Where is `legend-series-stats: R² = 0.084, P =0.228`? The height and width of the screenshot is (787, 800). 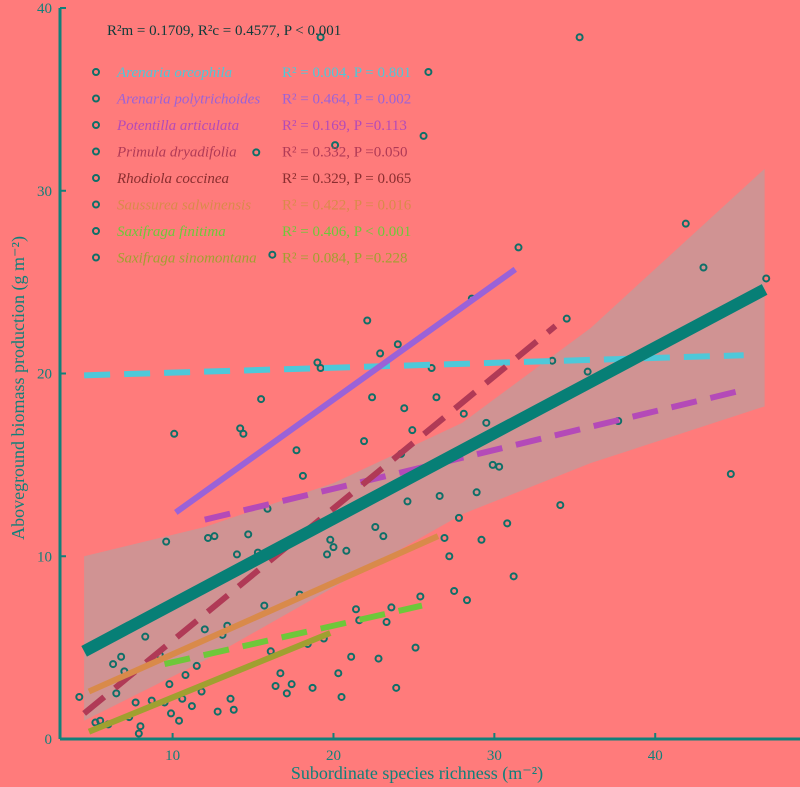 legend-series-stats: R² = 0.084, P =0.228 is located at coordinates (344, 259).